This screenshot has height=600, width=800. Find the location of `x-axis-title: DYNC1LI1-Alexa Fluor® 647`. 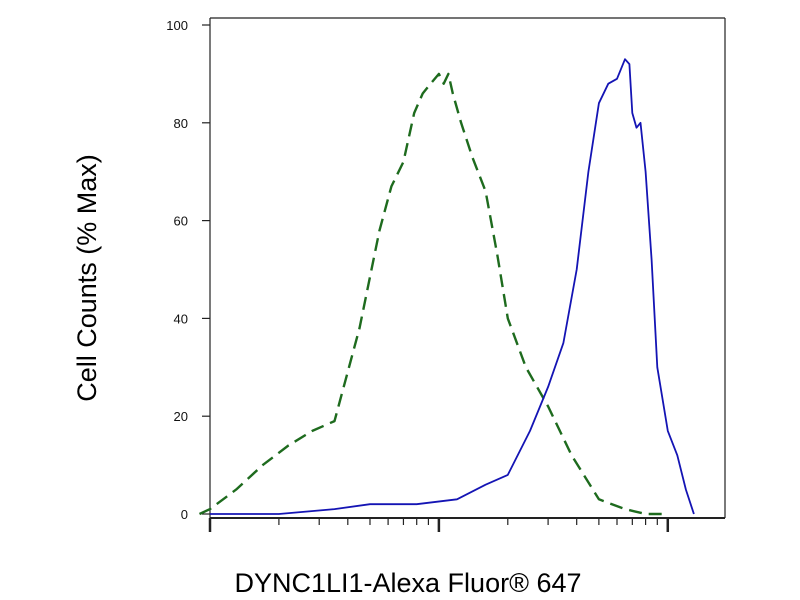

x-axis-title: DYNC1LI1-Alexa Fluor® 647 is located at coordinates (407, 583).